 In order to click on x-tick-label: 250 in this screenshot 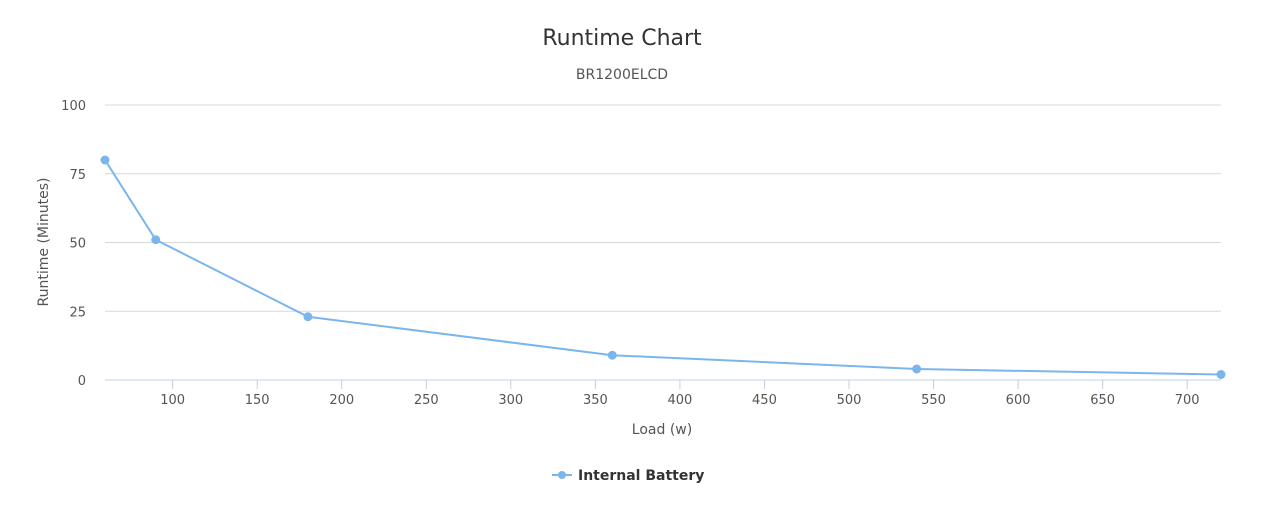, I will do `click(426, 400)`.